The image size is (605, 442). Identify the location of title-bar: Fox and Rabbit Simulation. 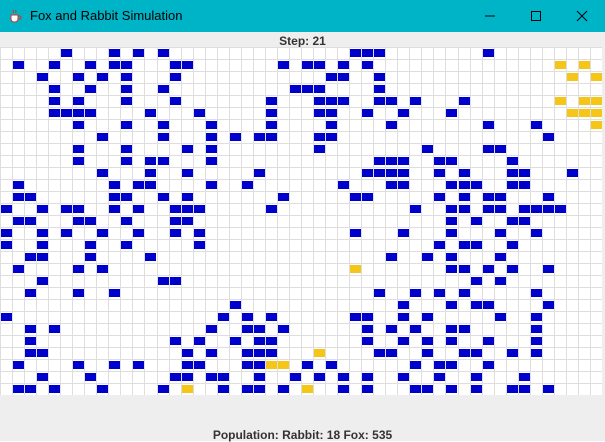
(302, 16).